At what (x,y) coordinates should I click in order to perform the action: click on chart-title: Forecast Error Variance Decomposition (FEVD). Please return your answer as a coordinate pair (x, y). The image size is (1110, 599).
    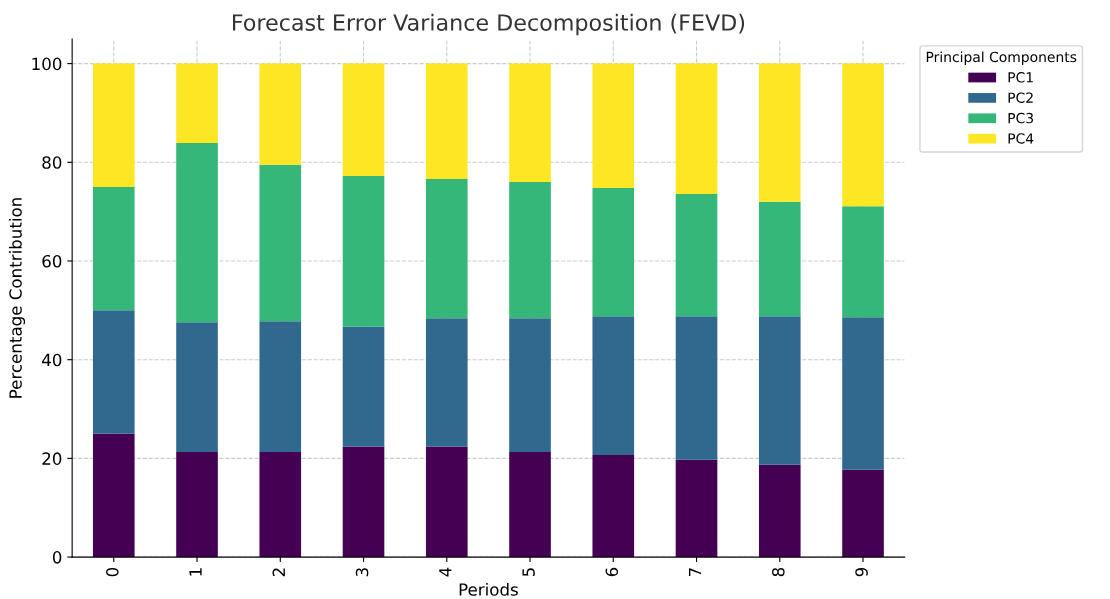
    Looking at the image, I should click on (489, 24).